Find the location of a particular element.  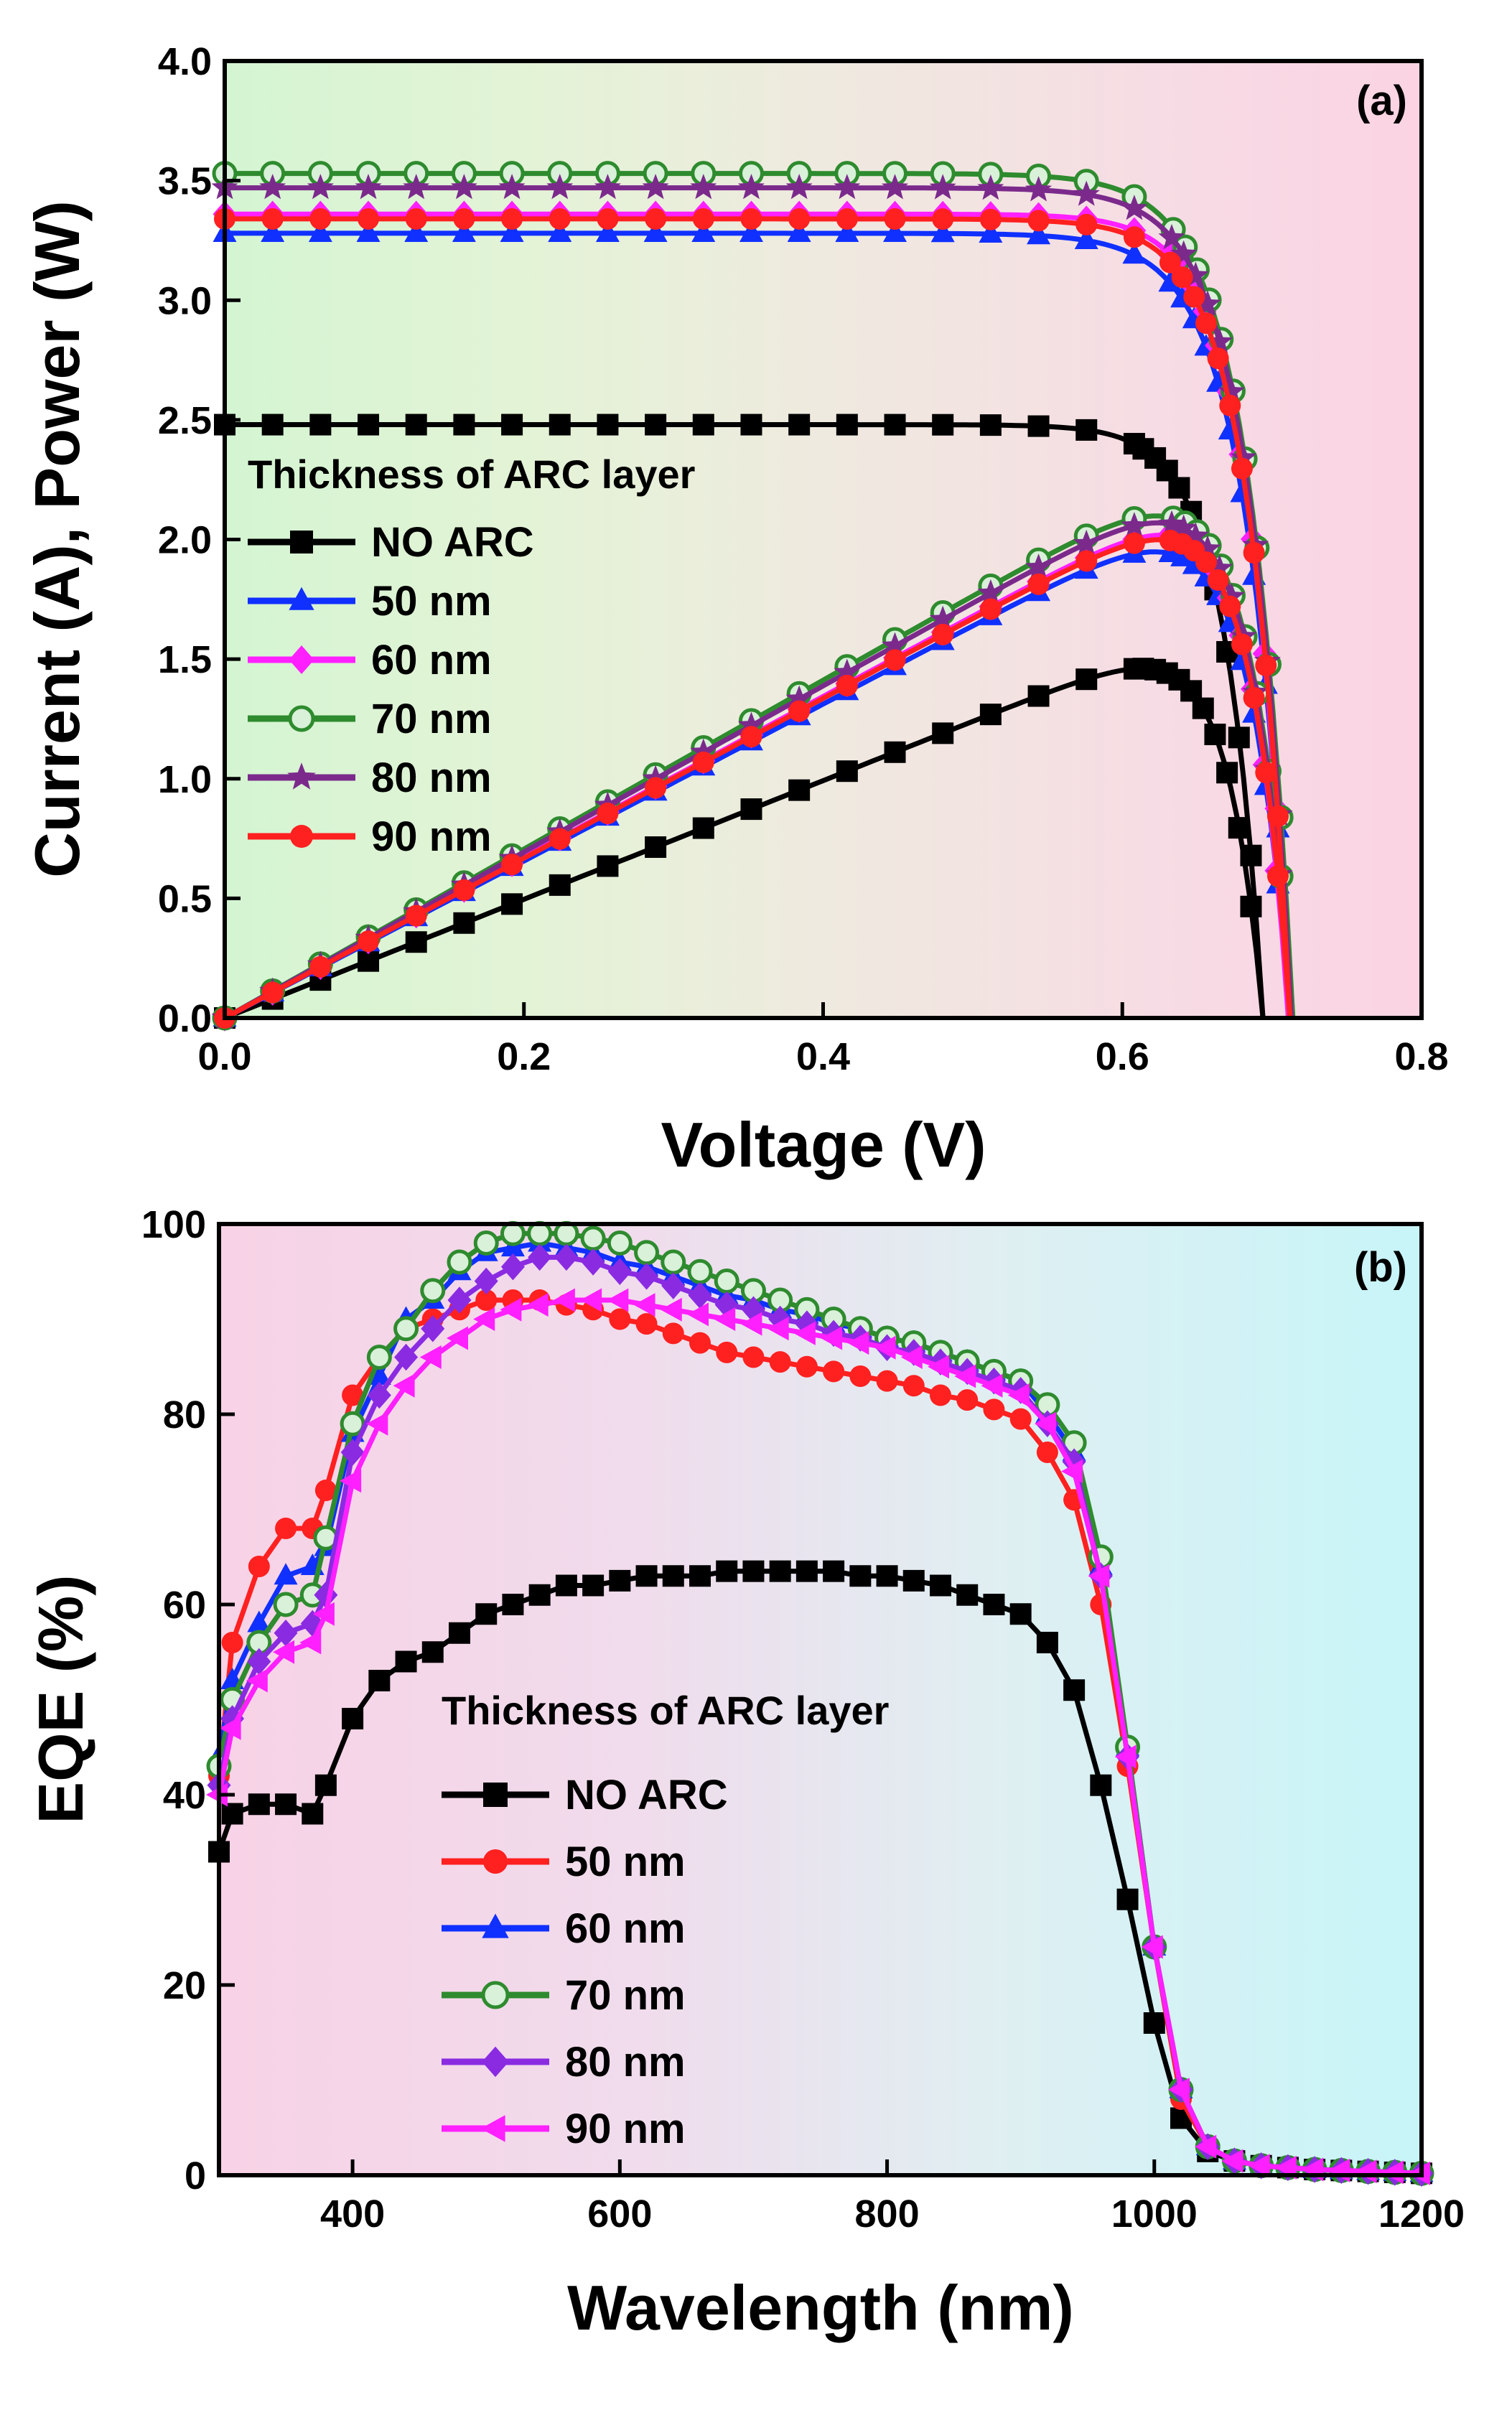

y-tick-label: 0.0 is located at coordinates (185, 1018).